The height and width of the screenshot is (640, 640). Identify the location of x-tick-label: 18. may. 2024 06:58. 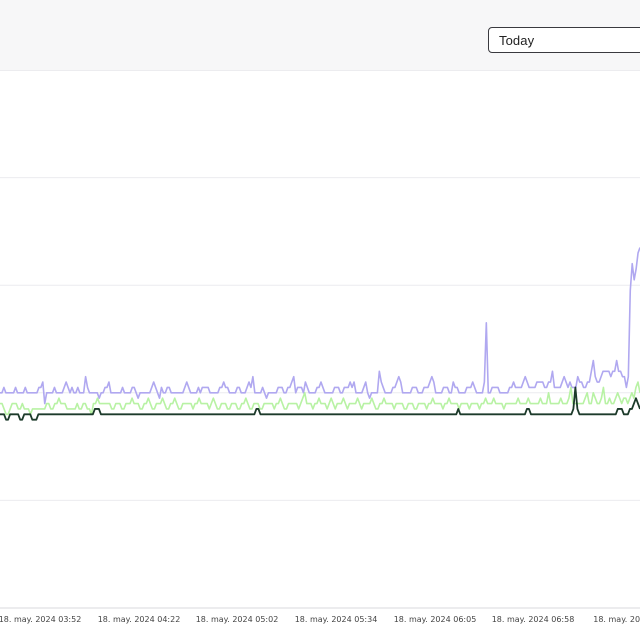
(533, 619).